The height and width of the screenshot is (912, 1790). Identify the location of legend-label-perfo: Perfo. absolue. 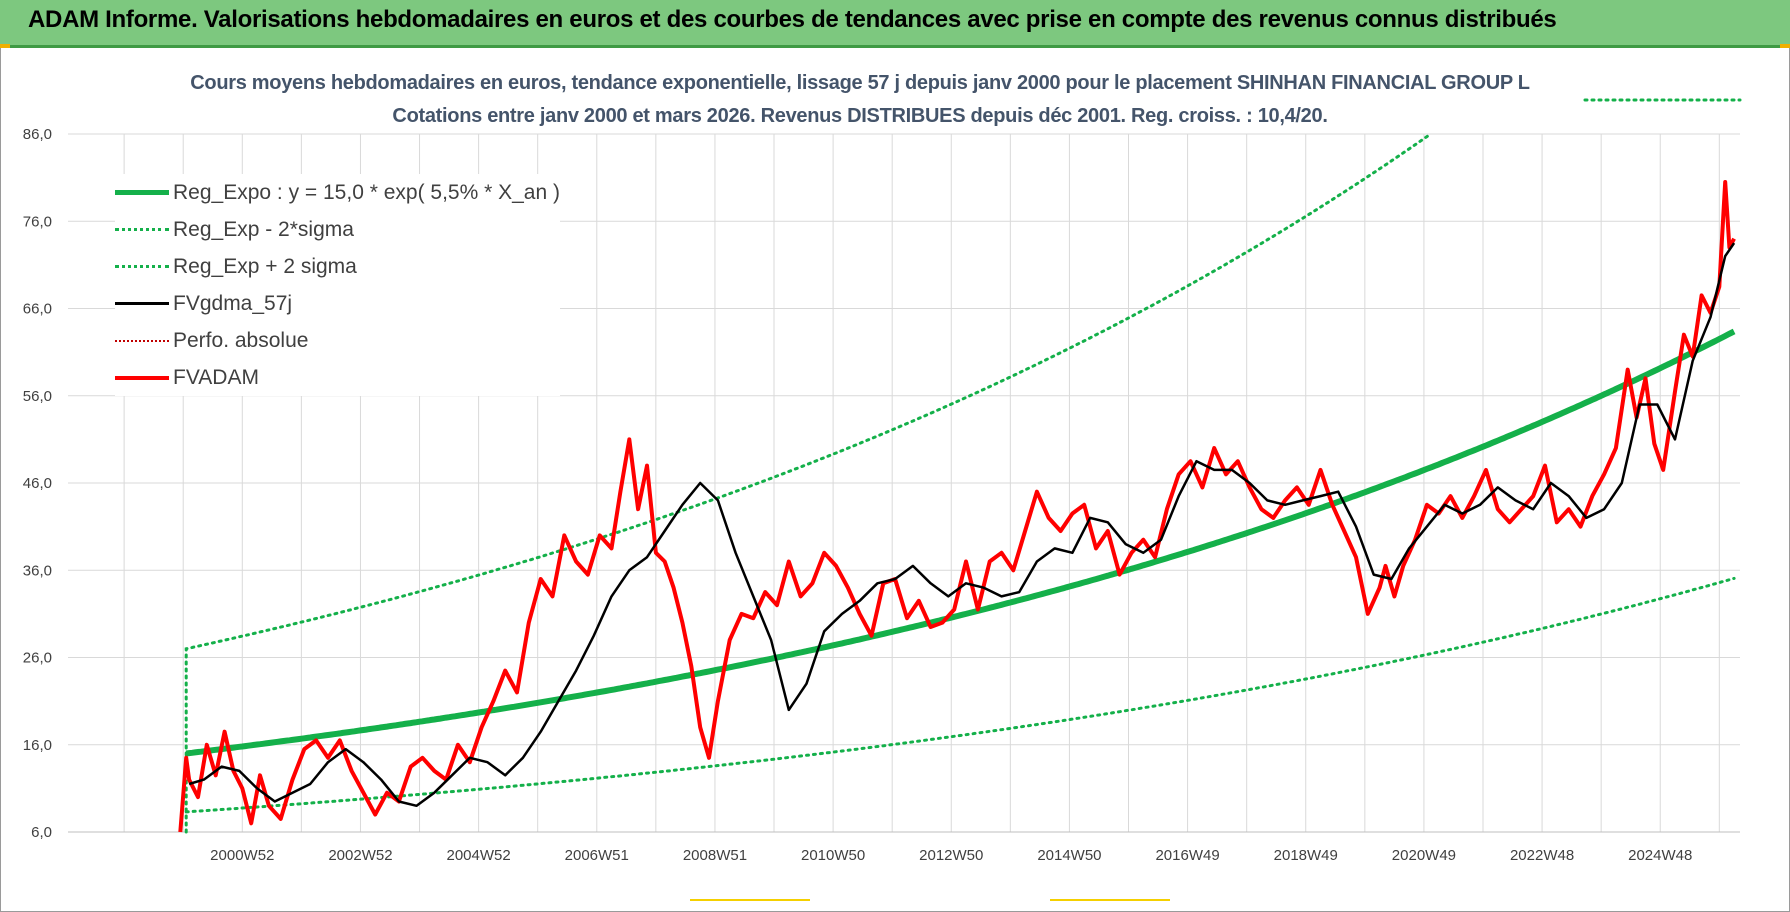
(241, 340).